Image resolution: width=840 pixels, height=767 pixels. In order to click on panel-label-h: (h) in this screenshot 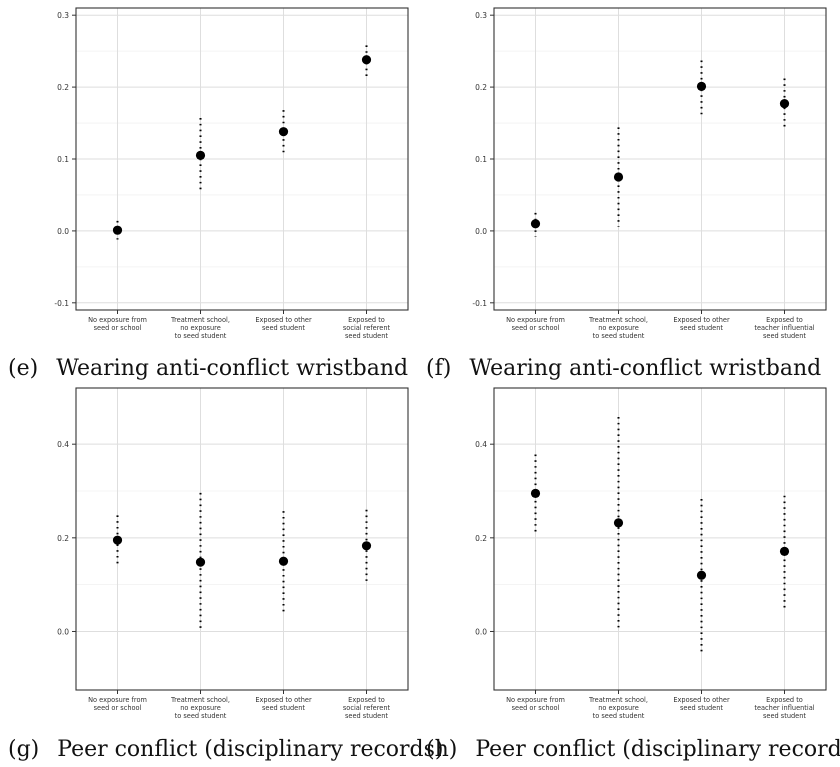, I will do `click(442, 749)`.